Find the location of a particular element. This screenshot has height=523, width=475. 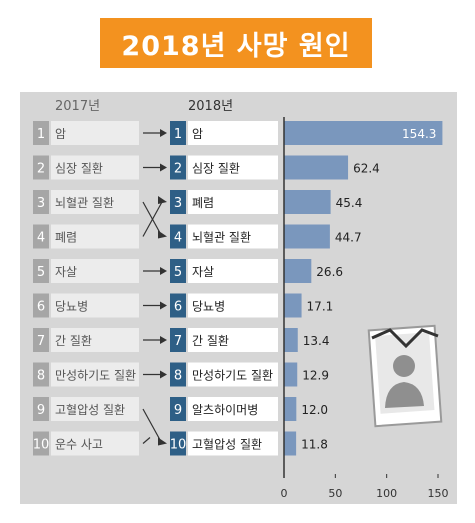

rank-2018-label: 6 is located at coordinates (178, 307).